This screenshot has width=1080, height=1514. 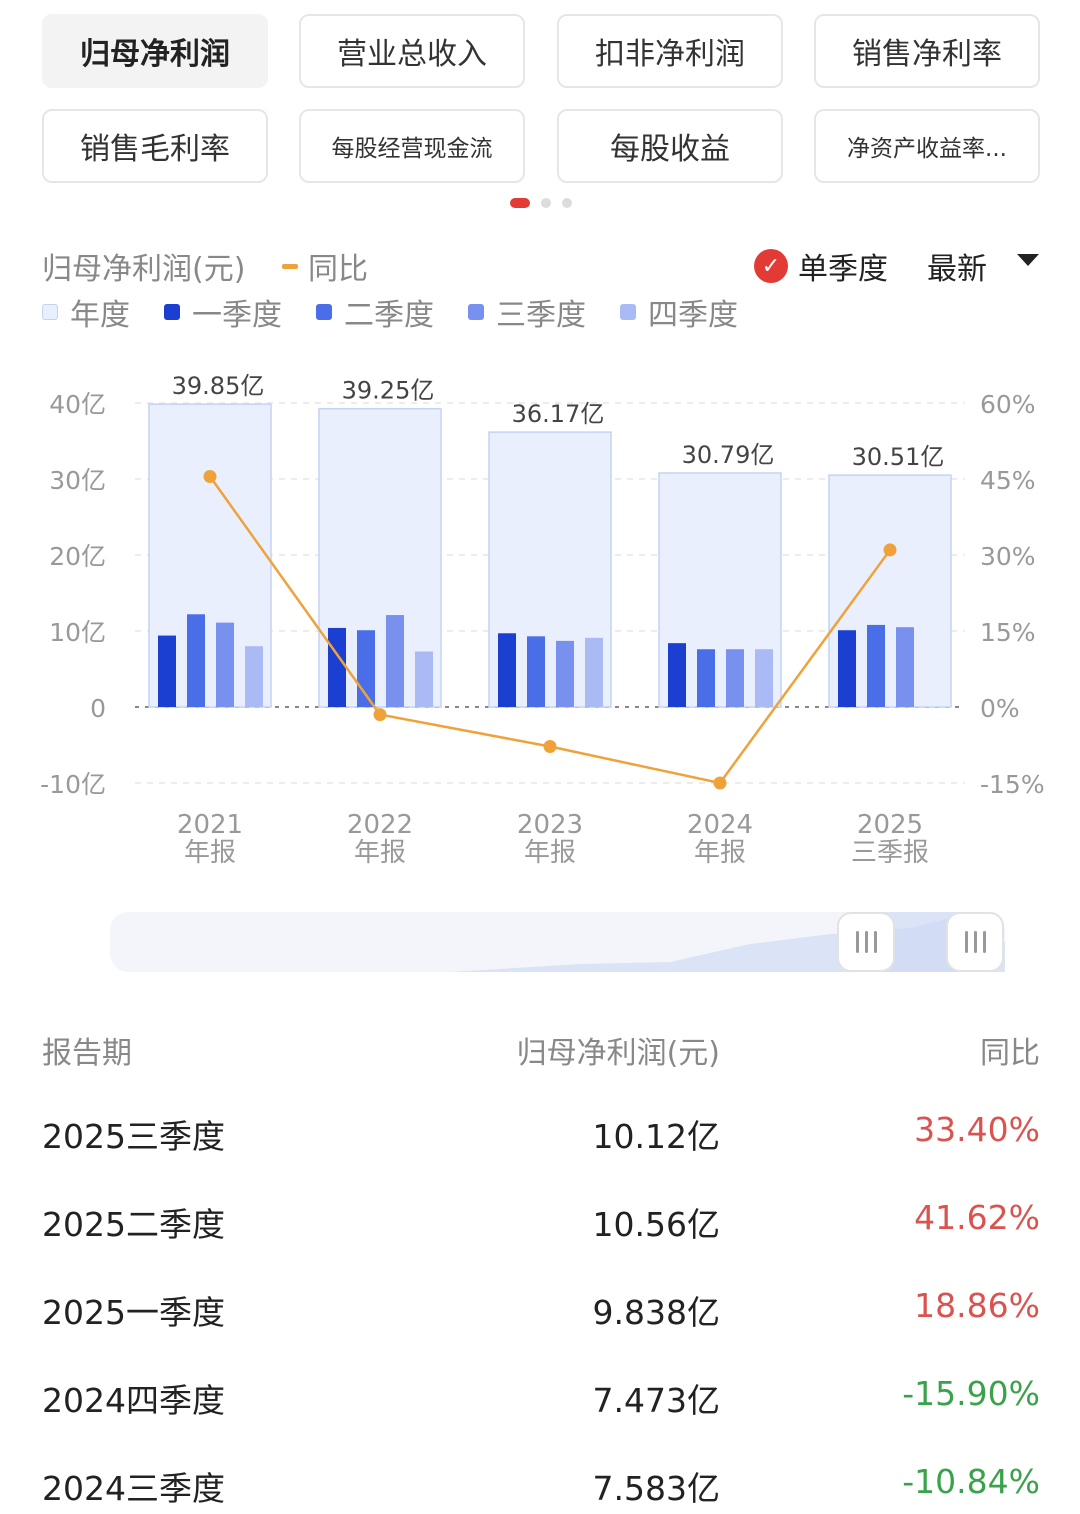 What do you see at coordinates (1008, 632) in the screenshot?
I see `y-right-tick-label: 15%` at bounding box center [1008, 632].